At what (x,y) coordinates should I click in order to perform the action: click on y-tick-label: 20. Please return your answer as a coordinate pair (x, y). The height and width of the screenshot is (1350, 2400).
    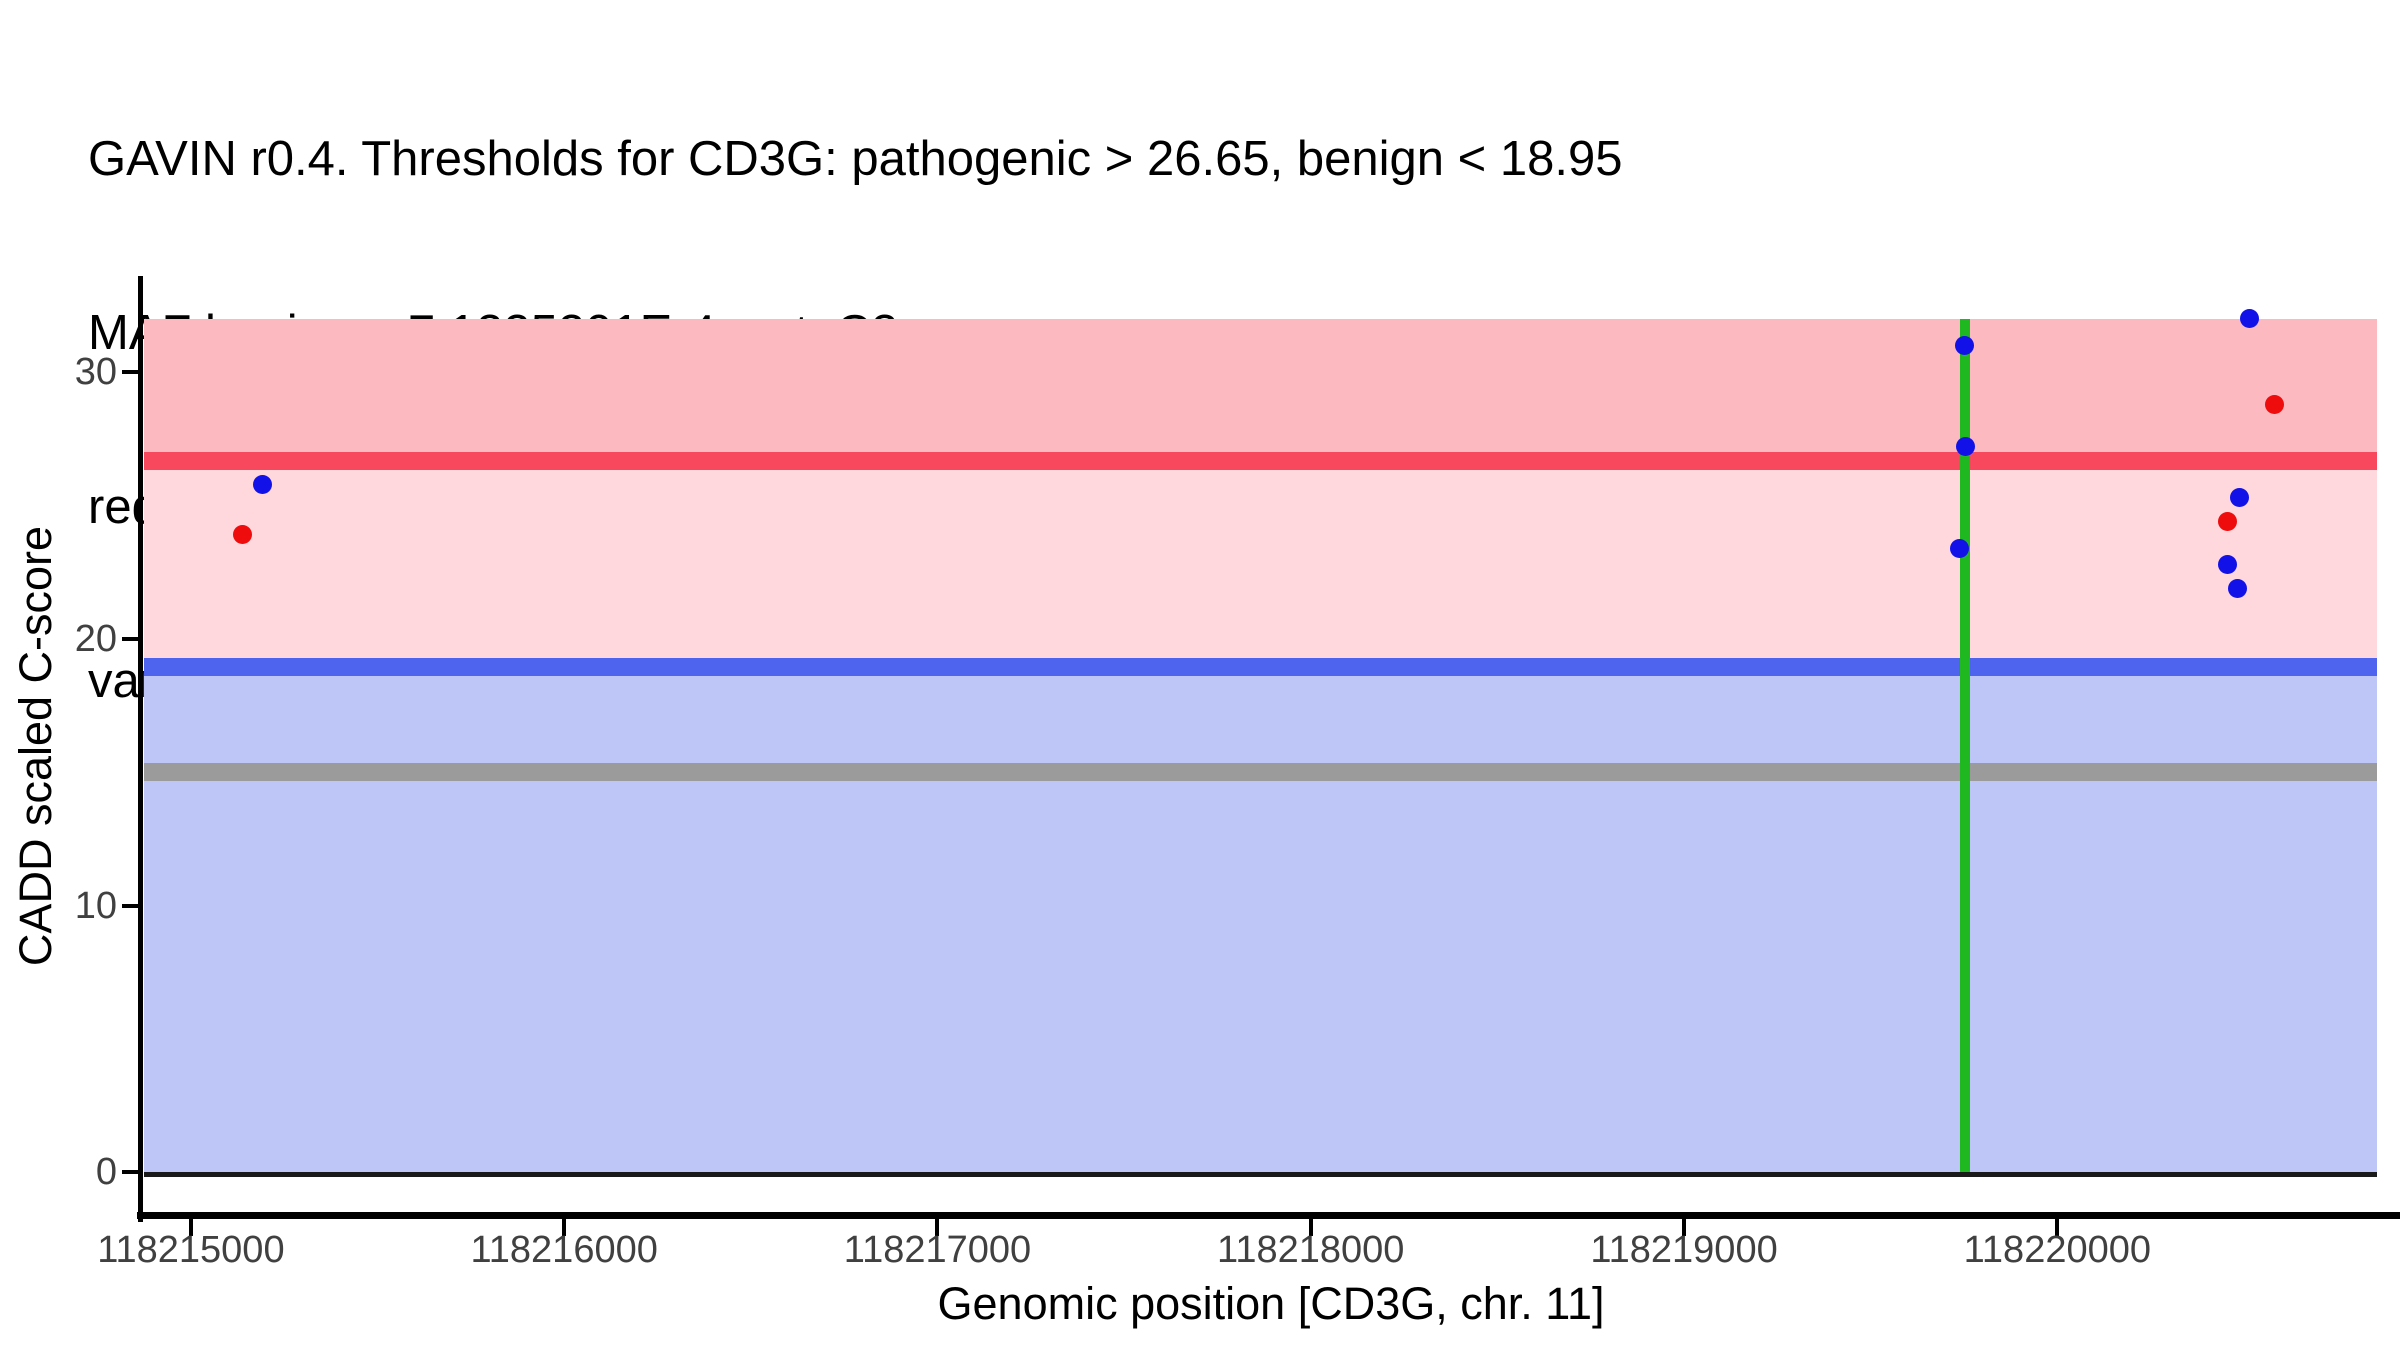
    Looking at the image, I should click on (95, 638).